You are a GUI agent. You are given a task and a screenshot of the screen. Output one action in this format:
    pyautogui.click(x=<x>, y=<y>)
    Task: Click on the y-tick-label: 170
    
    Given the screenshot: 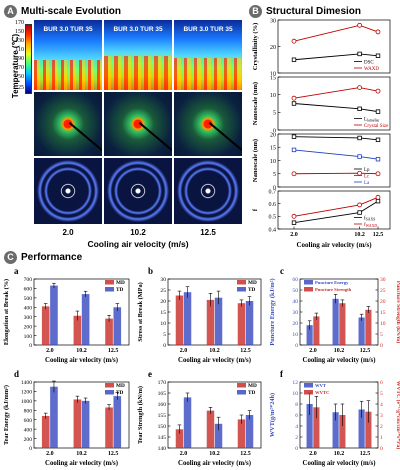 What is the action you would take?
    pyautogui.click(x=162, y=383)
    